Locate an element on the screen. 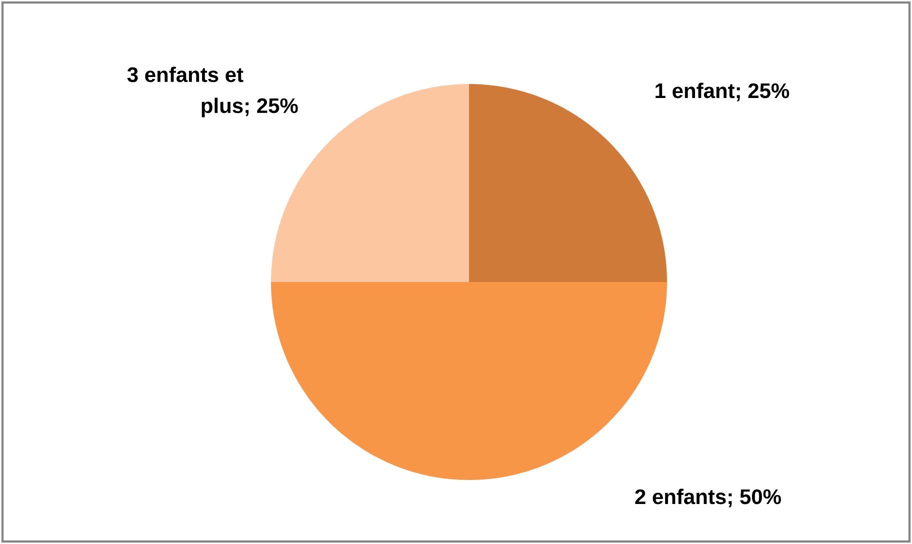  slice-label: 2 enfants is located at coordinates (680, 496).